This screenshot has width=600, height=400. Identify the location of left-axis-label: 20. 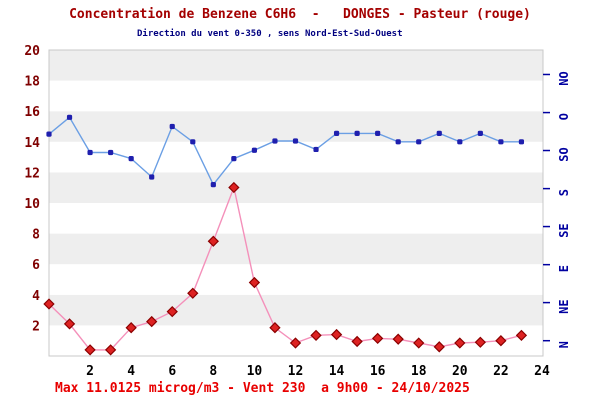
(32, 51).